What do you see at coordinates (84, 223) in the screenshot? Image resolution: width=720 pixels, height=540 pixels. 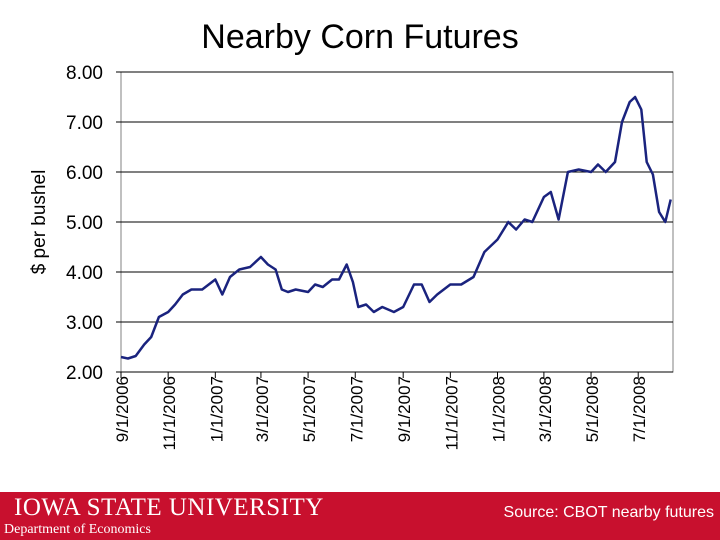 I see `y-tick-label: 5.00` at bounding box center [84, 223].